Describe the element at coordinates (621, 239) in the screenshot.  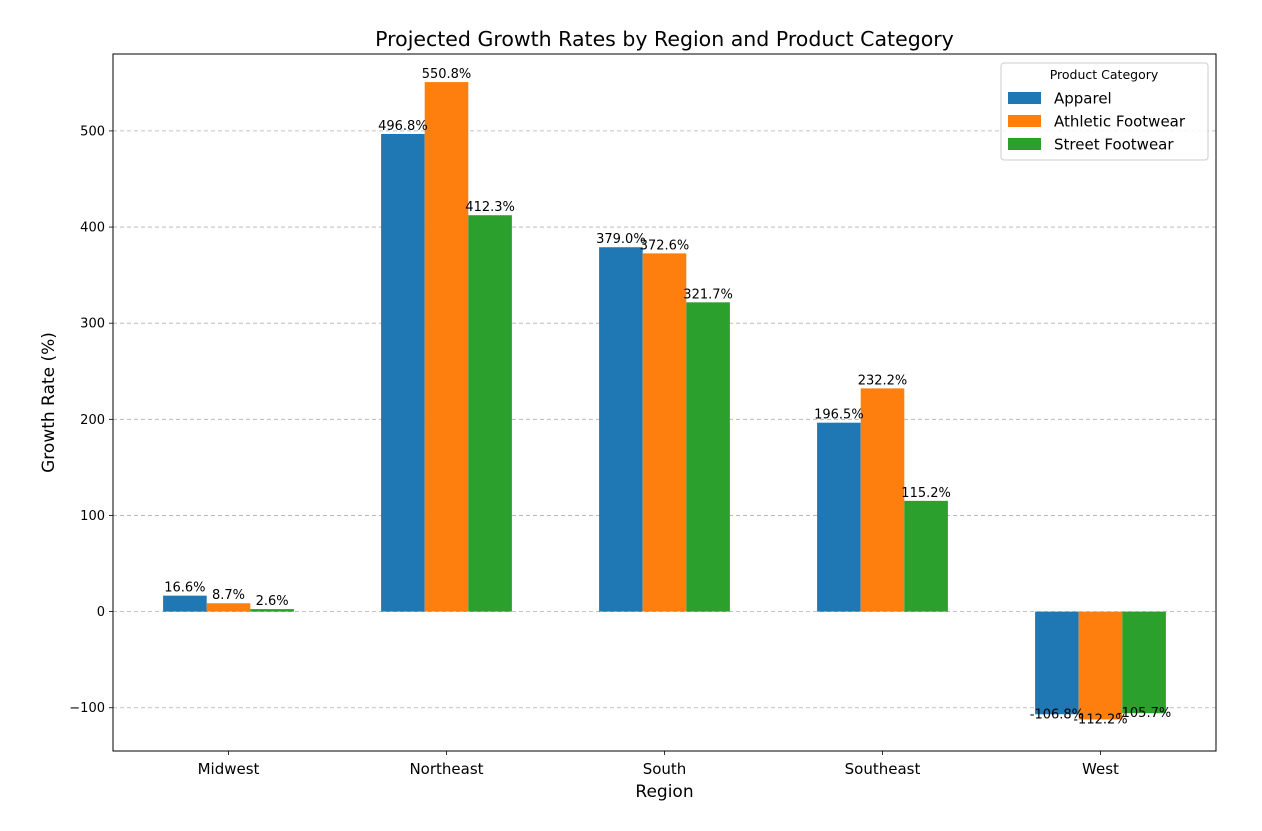
I see `data-label: 379.0%` at that location.